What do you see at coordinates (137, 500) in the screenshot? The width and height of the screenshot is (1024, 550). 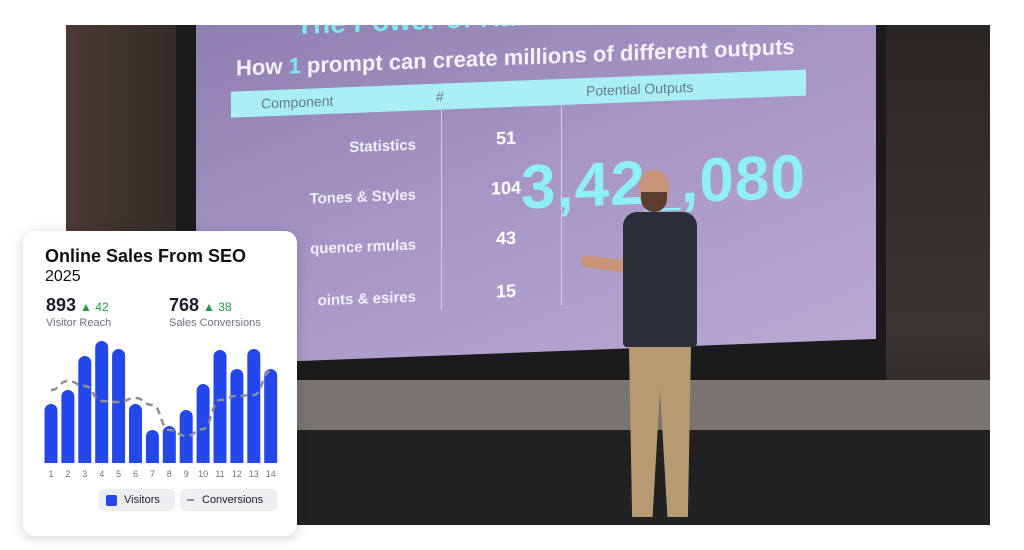 I see `legend-visitors: Visitors` at bounding box center [137, 500].